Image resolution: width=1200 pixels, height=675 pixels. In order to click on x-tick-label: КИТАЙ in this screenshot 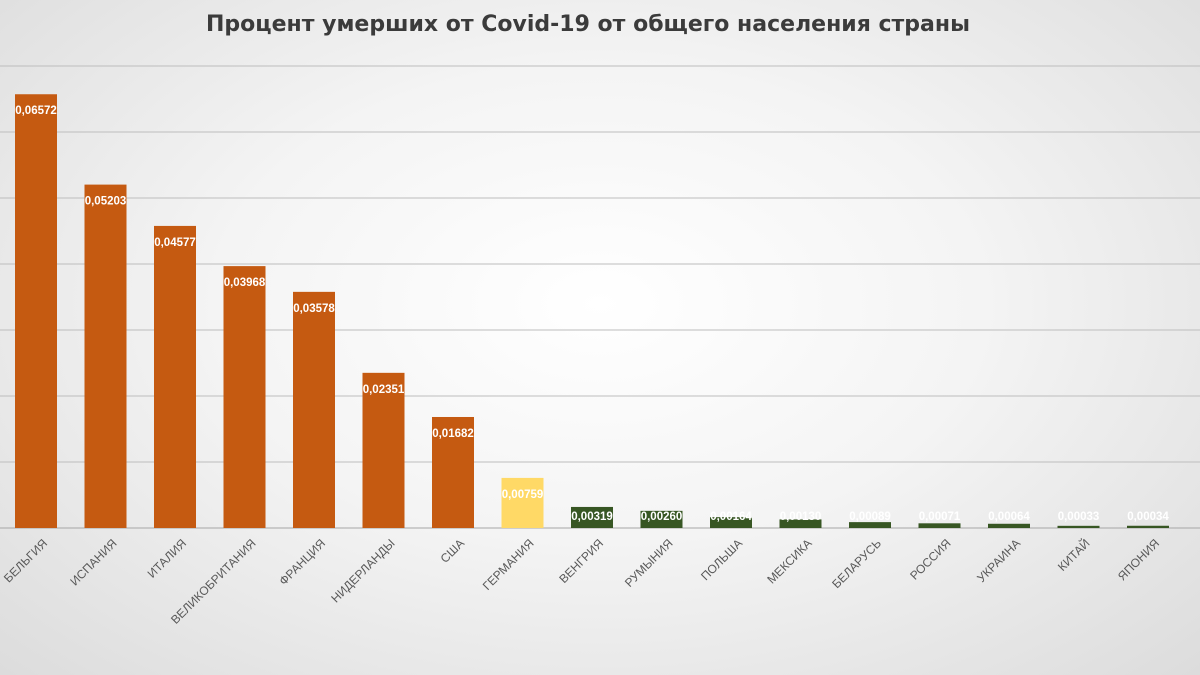, I will do `click(1073, 555)`.